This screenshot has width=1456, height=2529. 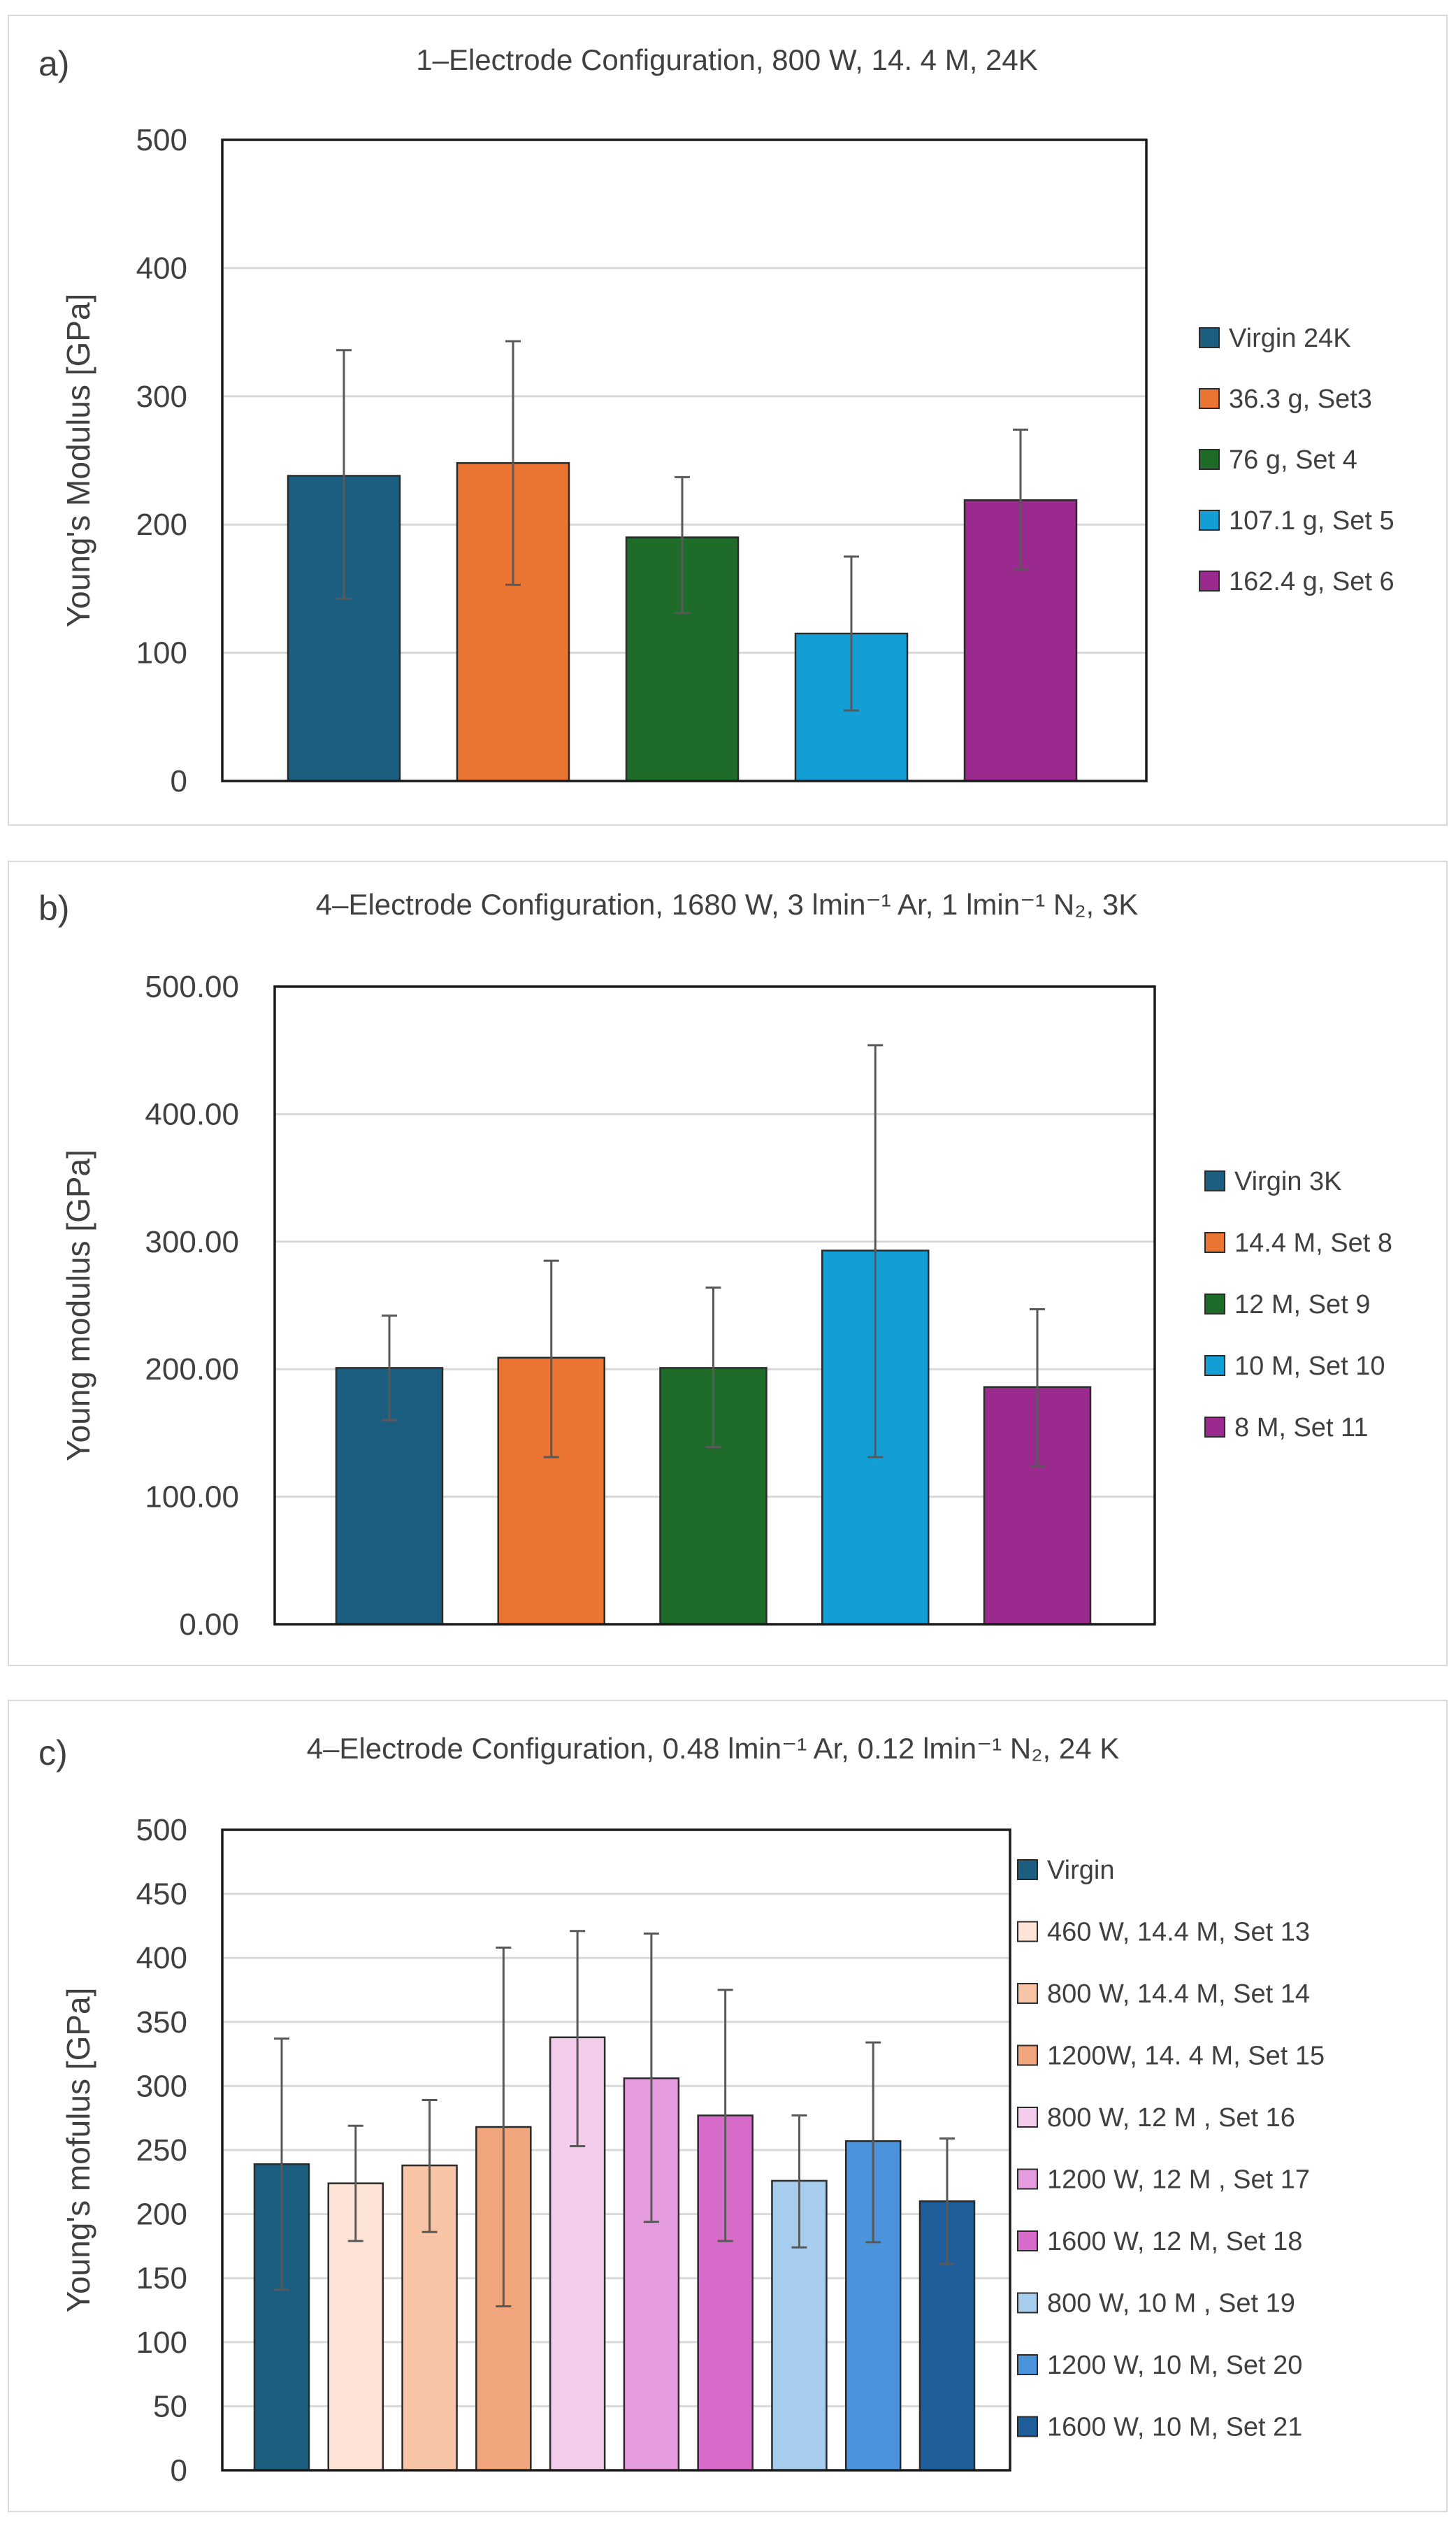 I want to click on legend-label: 10 M, Set 10, so click(x=1310, y=1366).